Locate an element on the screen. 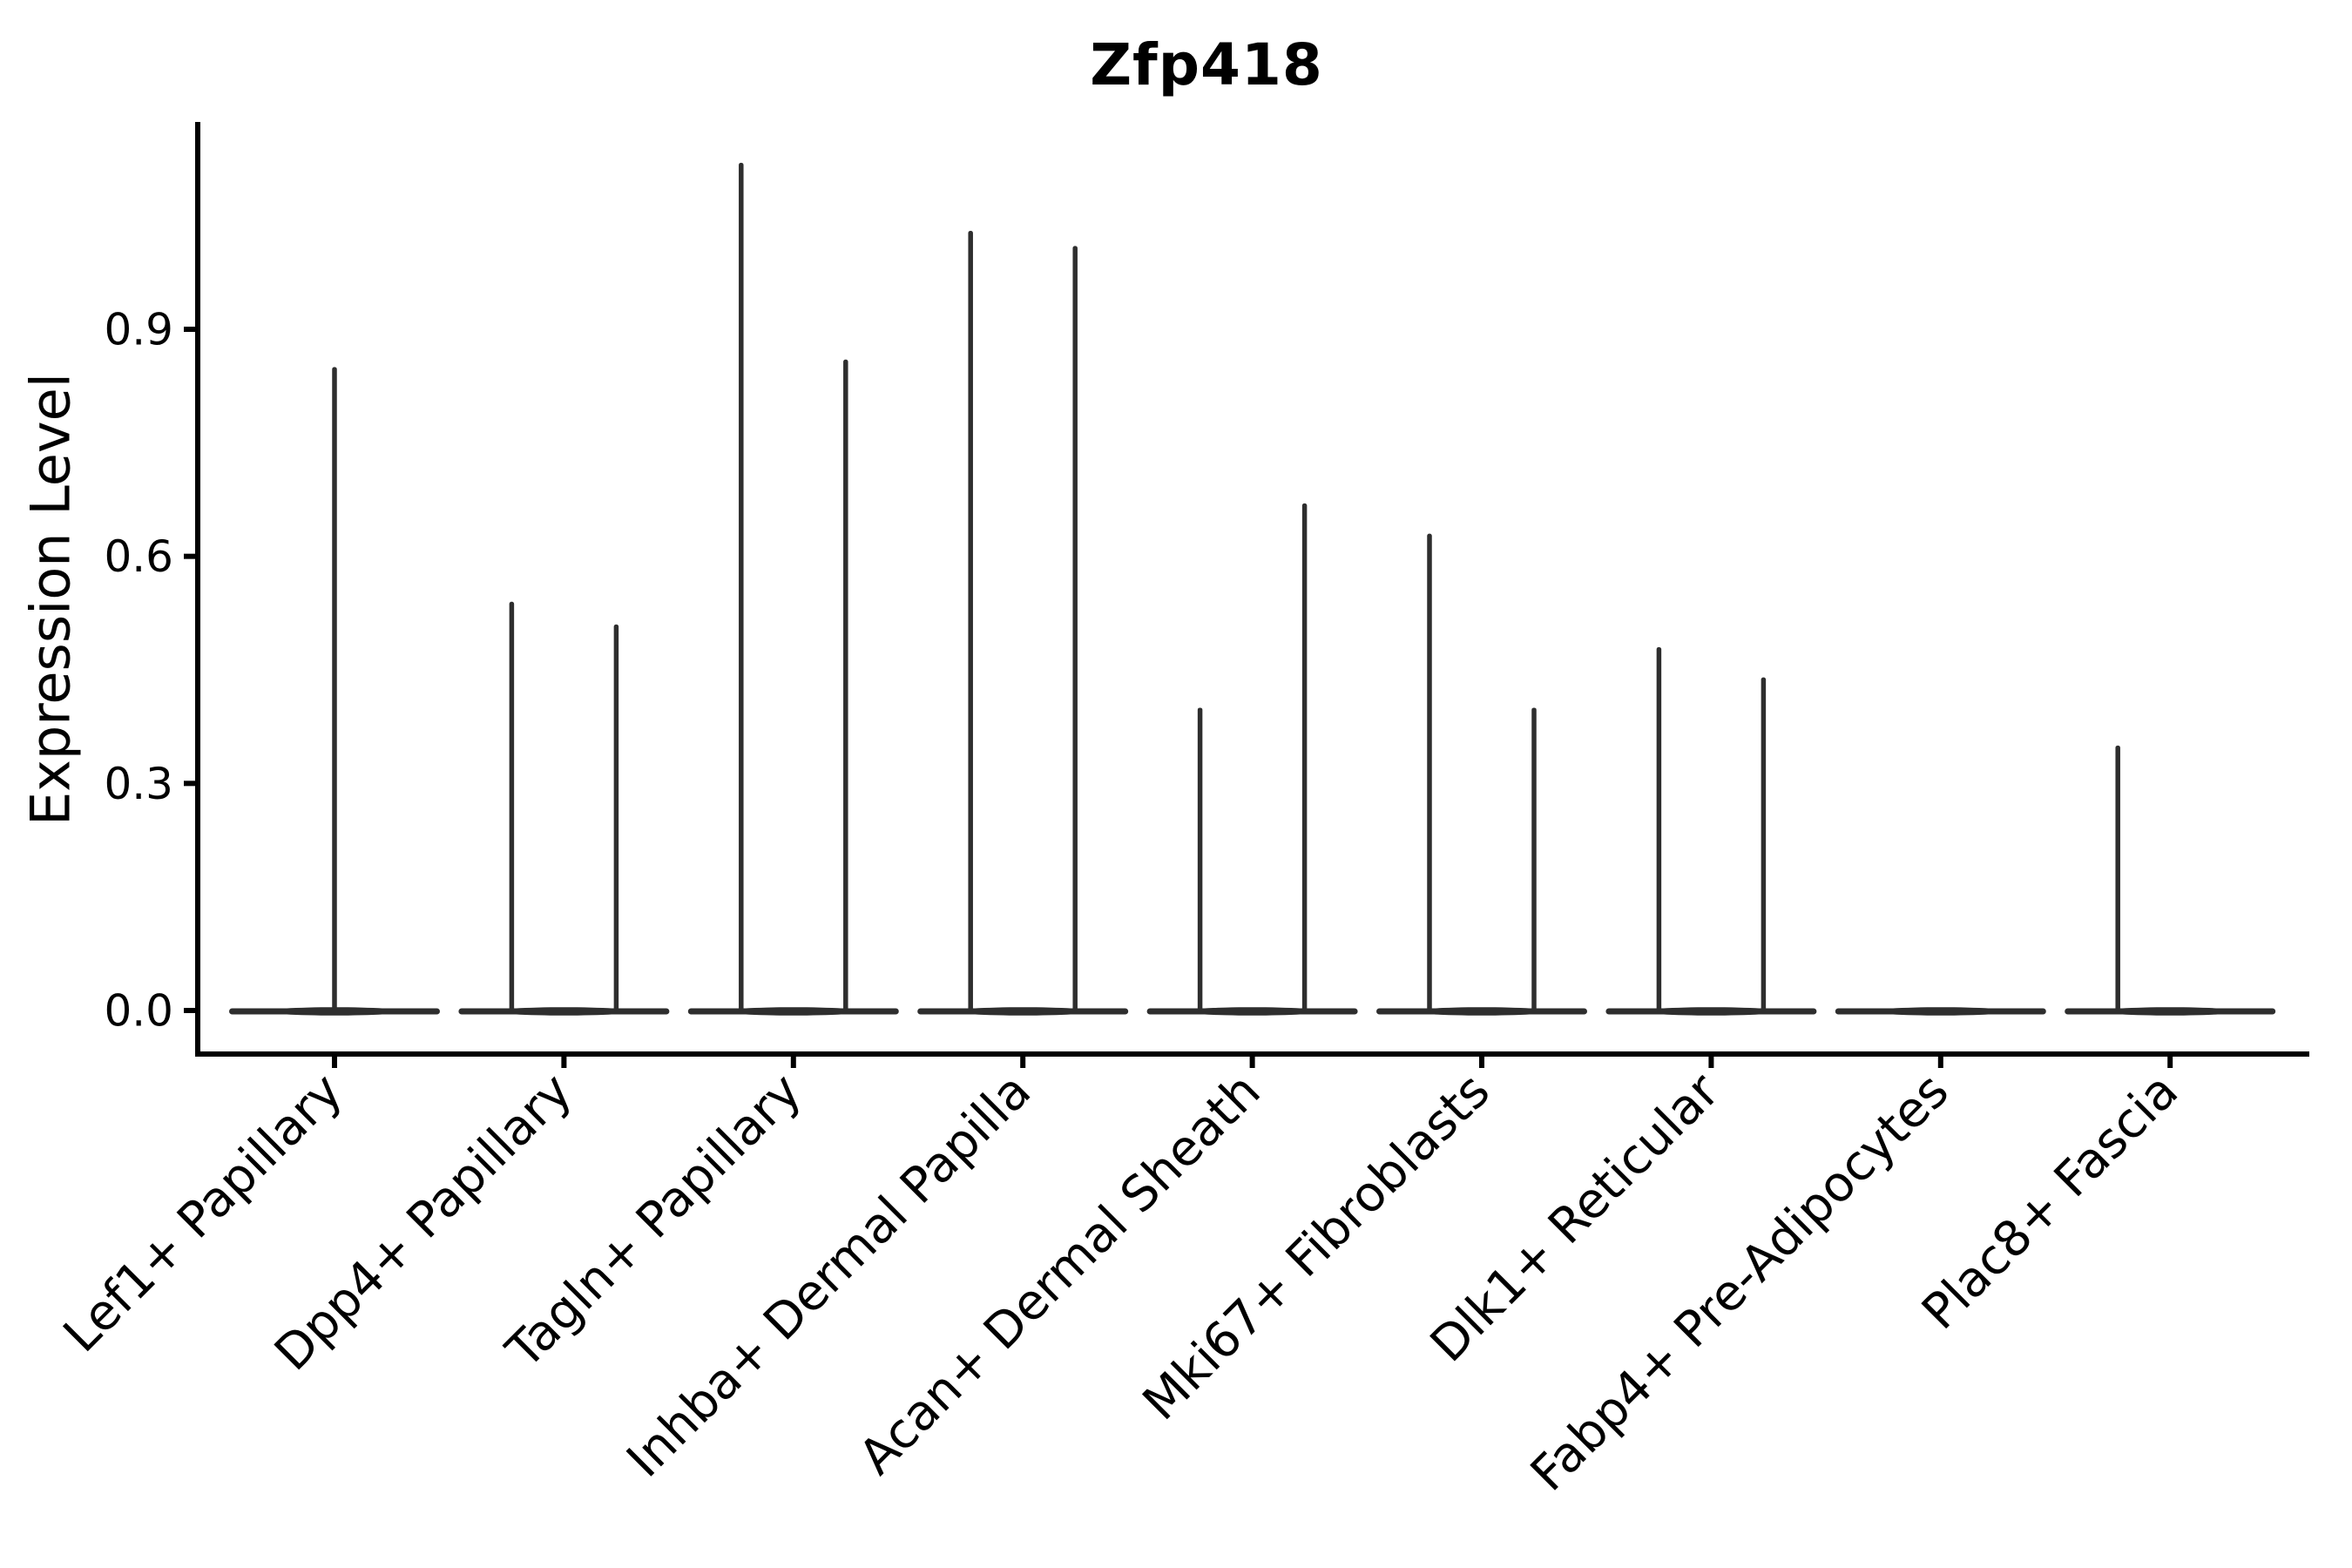 This screenshot has height=1568, width=2352. x-tick-label-group: Acan+ Dermal Sheath is located at coordinates (1060, 1274).